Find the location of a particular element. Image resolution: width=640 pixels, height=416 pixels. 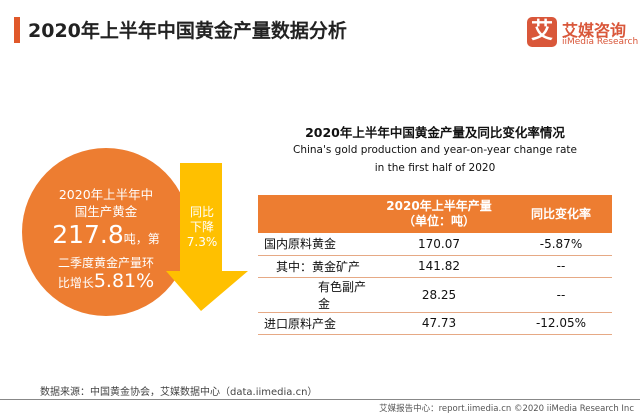

table-header: 2020年上半年产量（单位：吨） 同比变化率 is located at coordinates (435, 214).